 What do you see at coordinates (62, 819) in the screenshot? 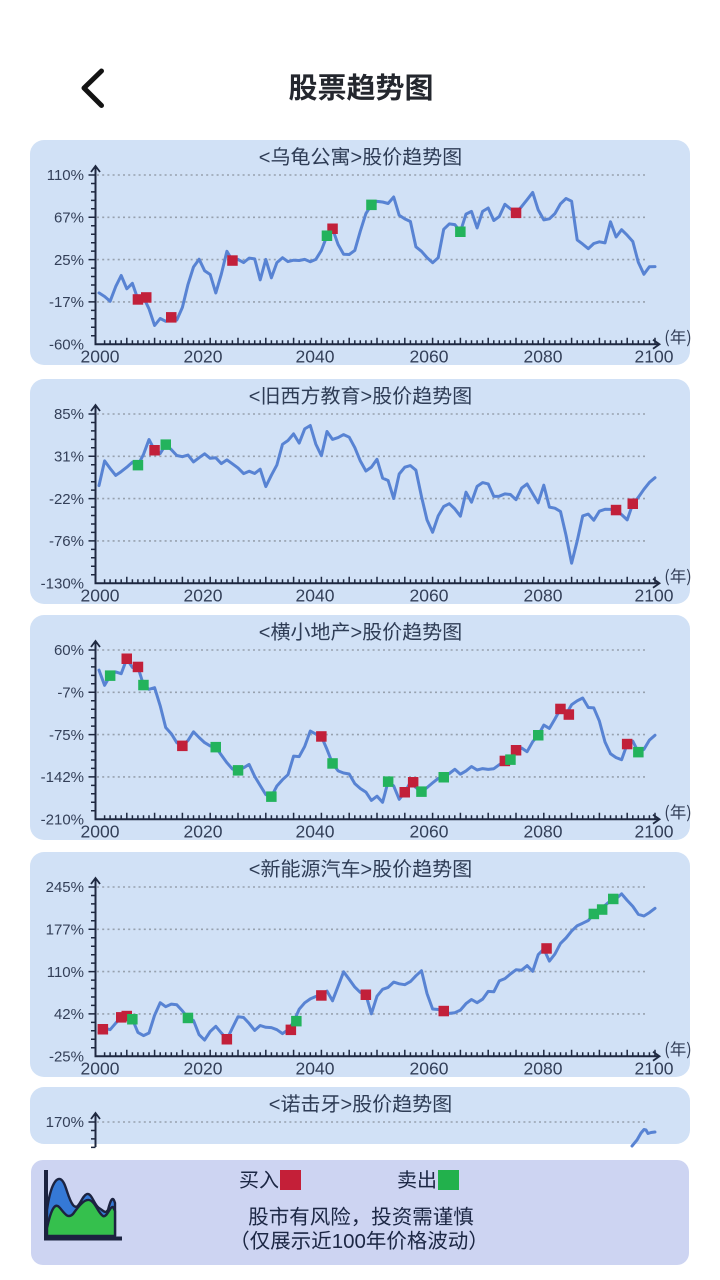
I see `svg-text: -210%` at bounding box center [62, 819].